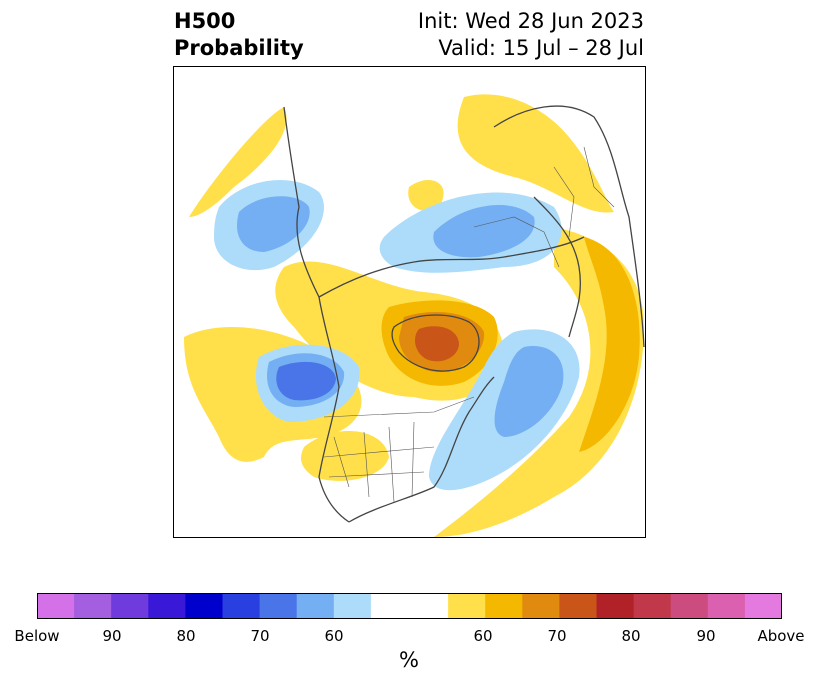 Image resolution: width=819 pixels, height=686 pixels. Describe the element at coordinates (781, 636) in the screenshot. I see `colorbar-tick-label: Above` at that location.